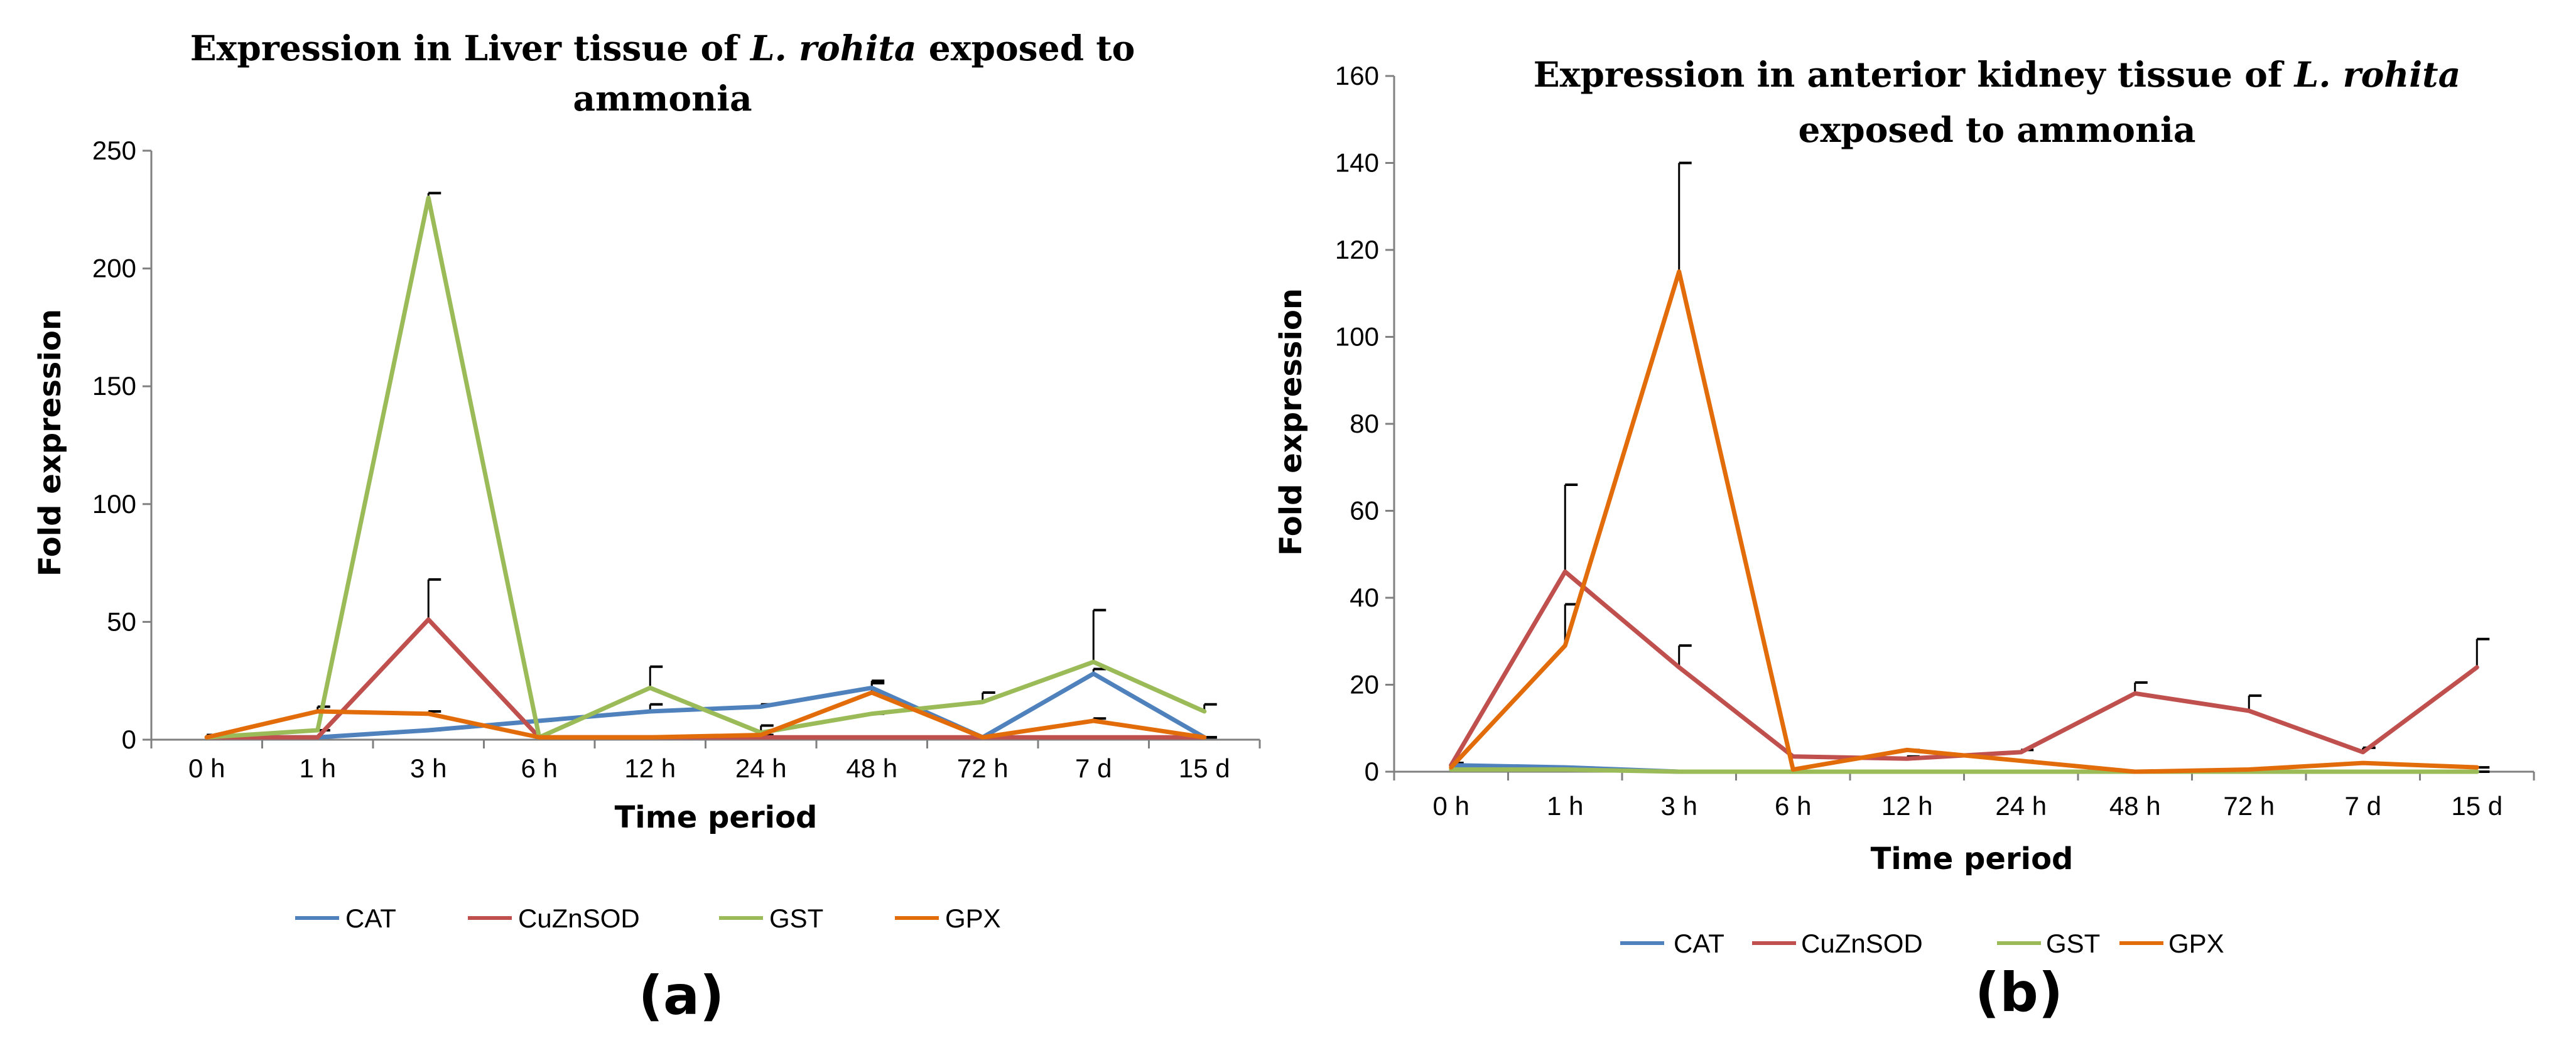 The width and height of the screenshot is (2576, 1053). Describe the element at coordinates (1972, 859) in the screenshot. I see `chart-b-x-axis-label: Time period` at that location.